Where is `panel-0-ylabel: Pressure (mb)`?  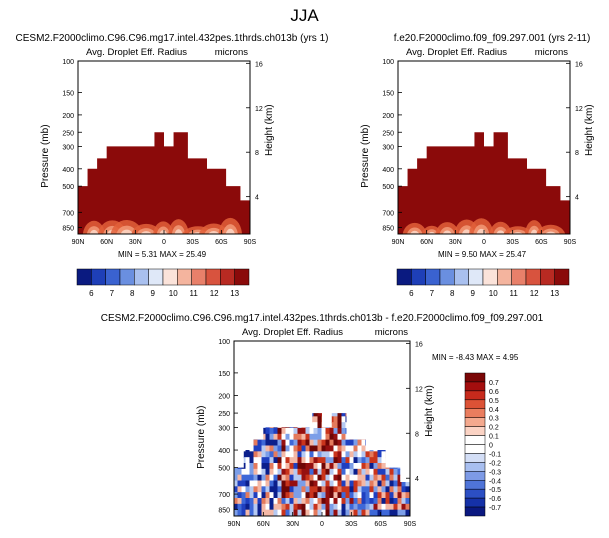 panel-0-ylabel: Pressure (mb) is located at coordinates (45, 155).